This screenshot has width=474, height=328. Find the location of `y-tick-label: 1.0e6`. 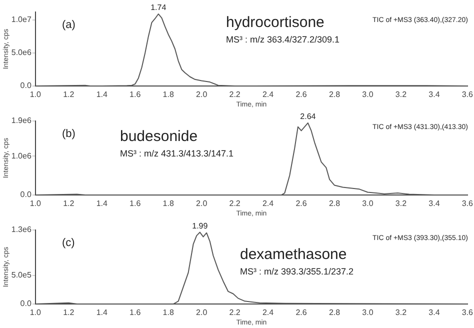

y-tick-label: 1.0e6 is located at coordinates (21, 155).